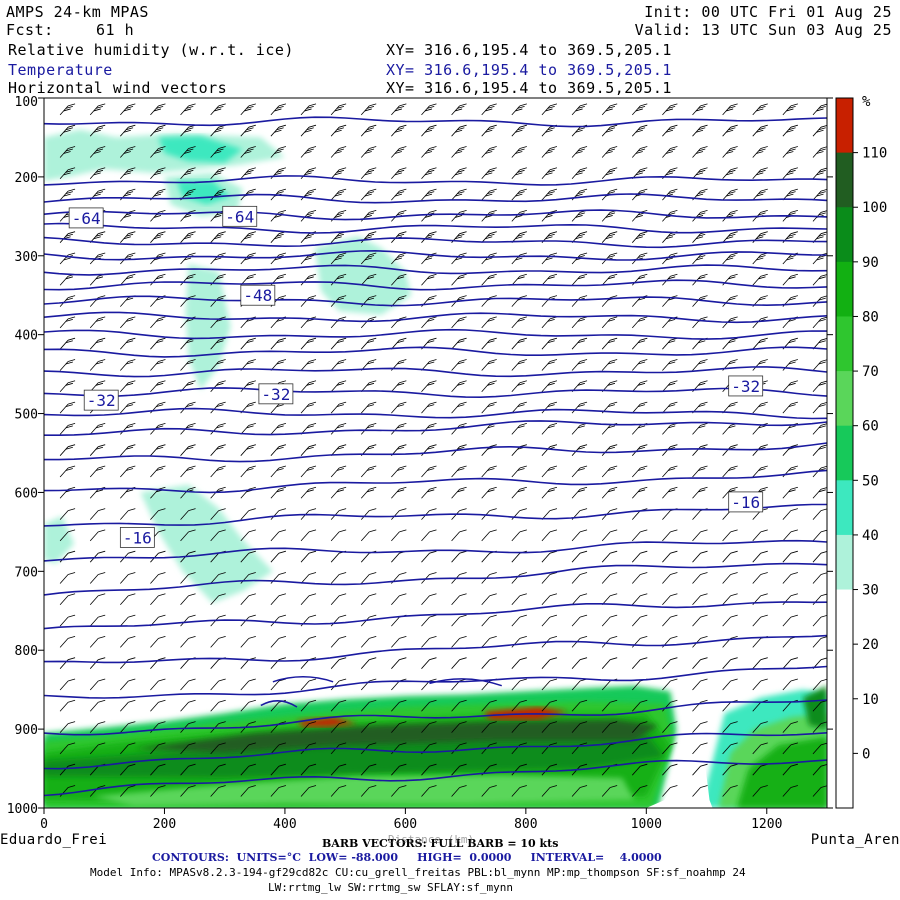 This screenshot has height=900, width=900. Describe the element at coordinates (870, 481) in the screenshot. I see `colorbar-label: 50` at that location.